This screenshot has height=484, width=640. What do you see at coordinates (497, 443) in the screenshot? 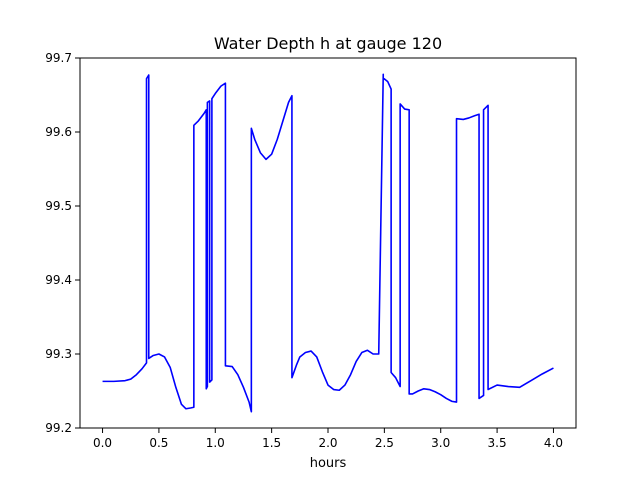
I see `x-tick-label: 3.5` at bounding box center [497, 443].